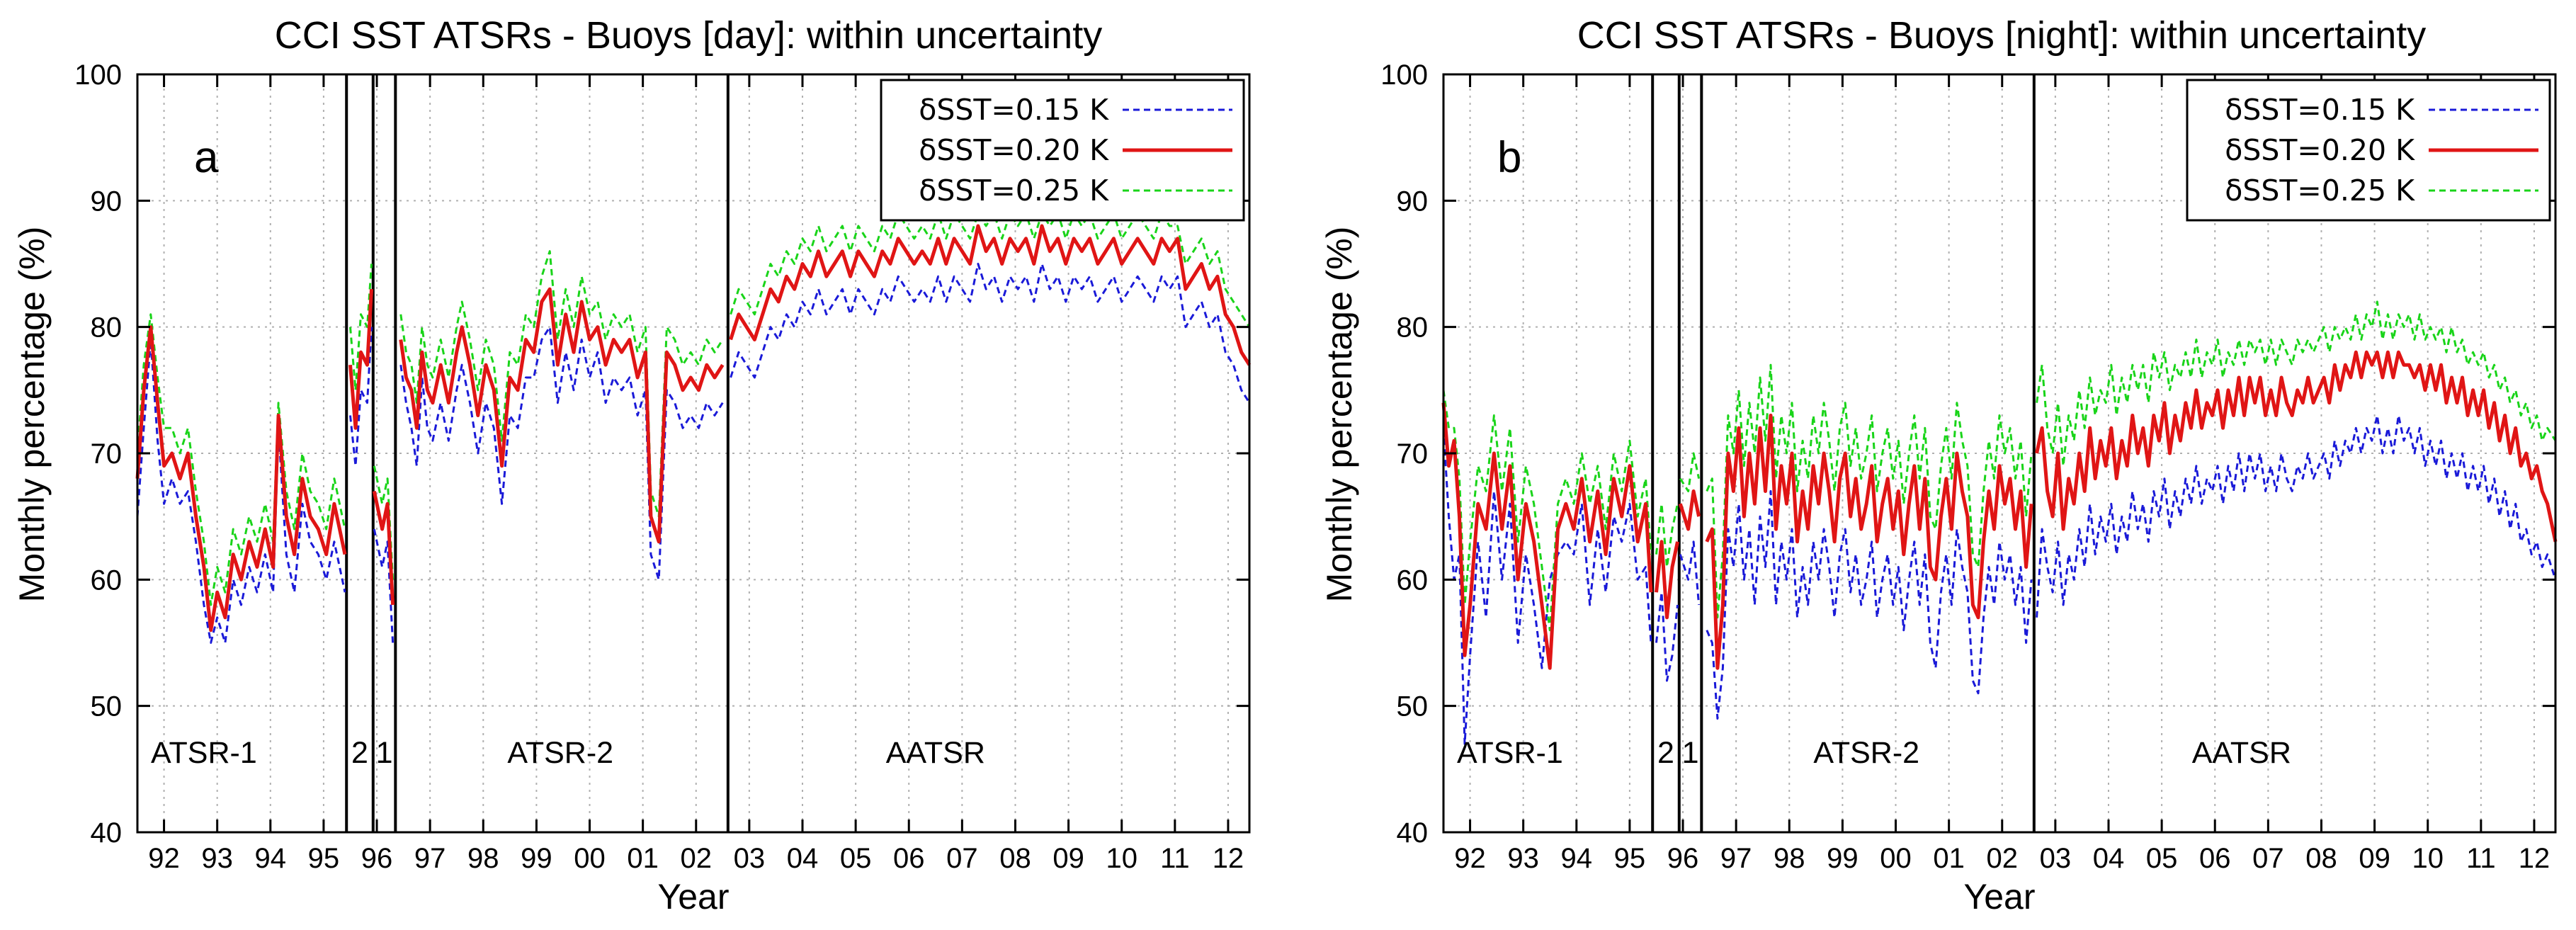  What do you see at coordinates (1404, 75) in the screenshot?
I see `y-tick-label: 100` at bounding box center [1404, 75].